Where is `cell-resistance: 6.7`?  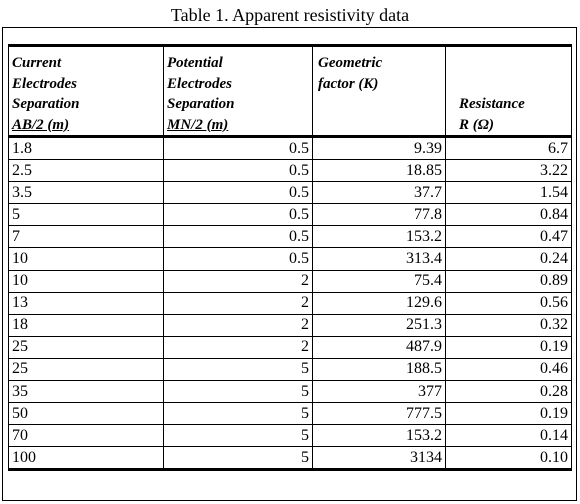 cell-resistance: 6.7 is located at coordinates (508, 148).